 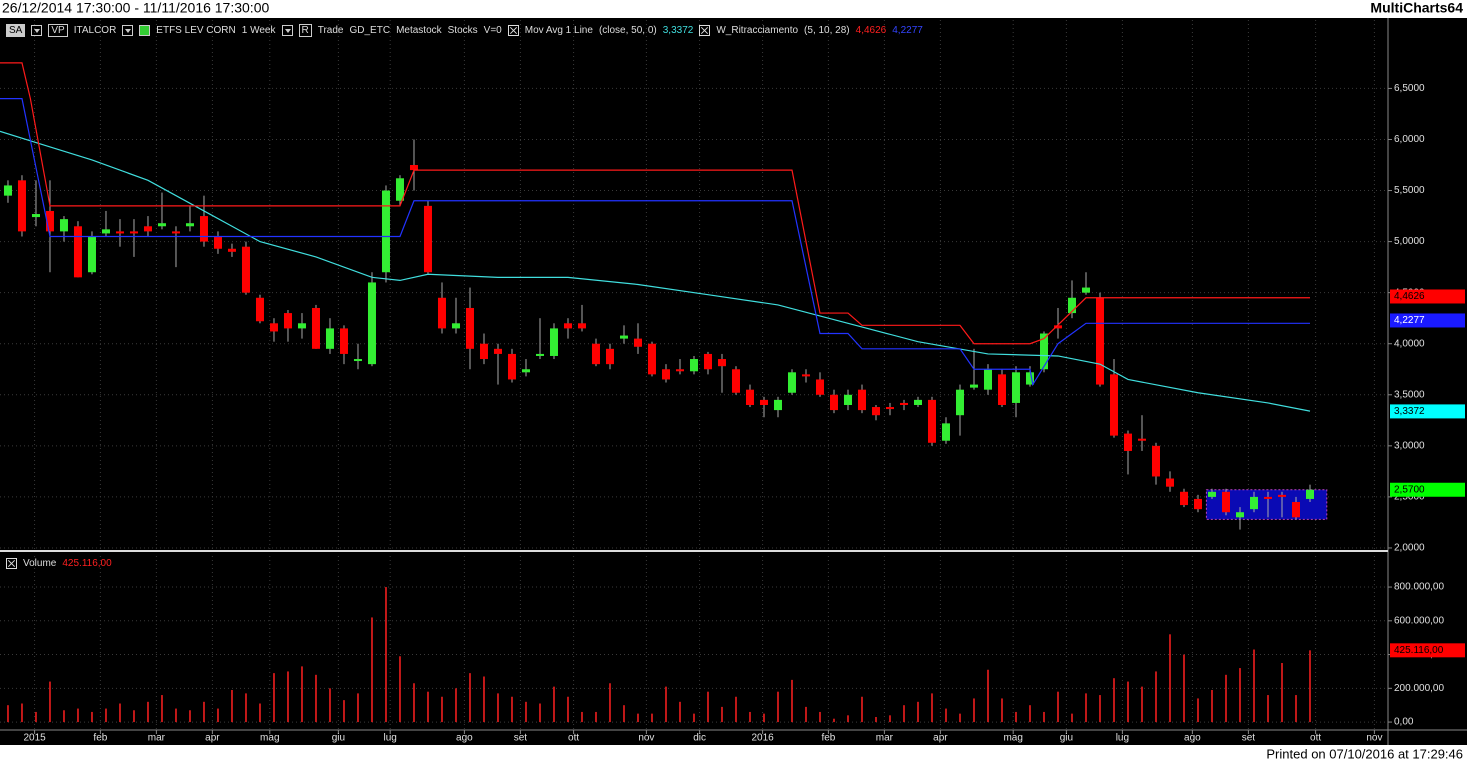 I want to click on icon, so click(x=145, y=30).